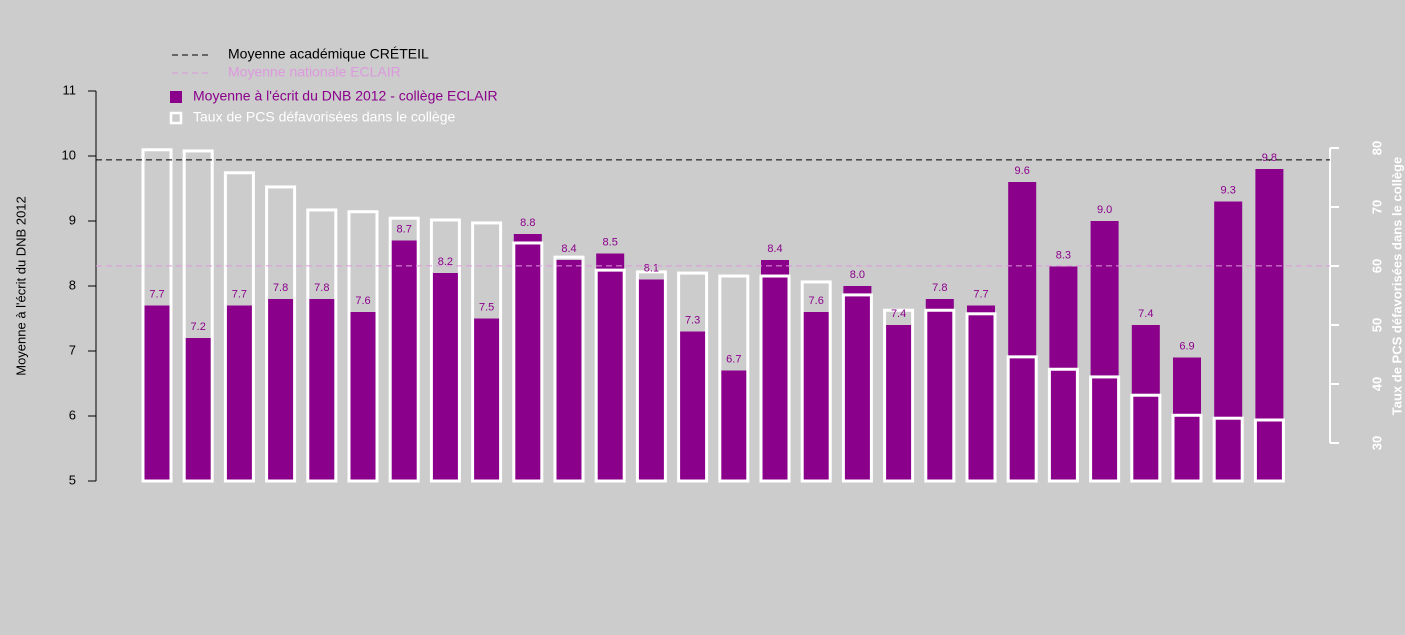  Describe the element at coordinates (314, 72) in the screenshot. I see `legend-label: Moyenne nationale ECLAIR` at that location.